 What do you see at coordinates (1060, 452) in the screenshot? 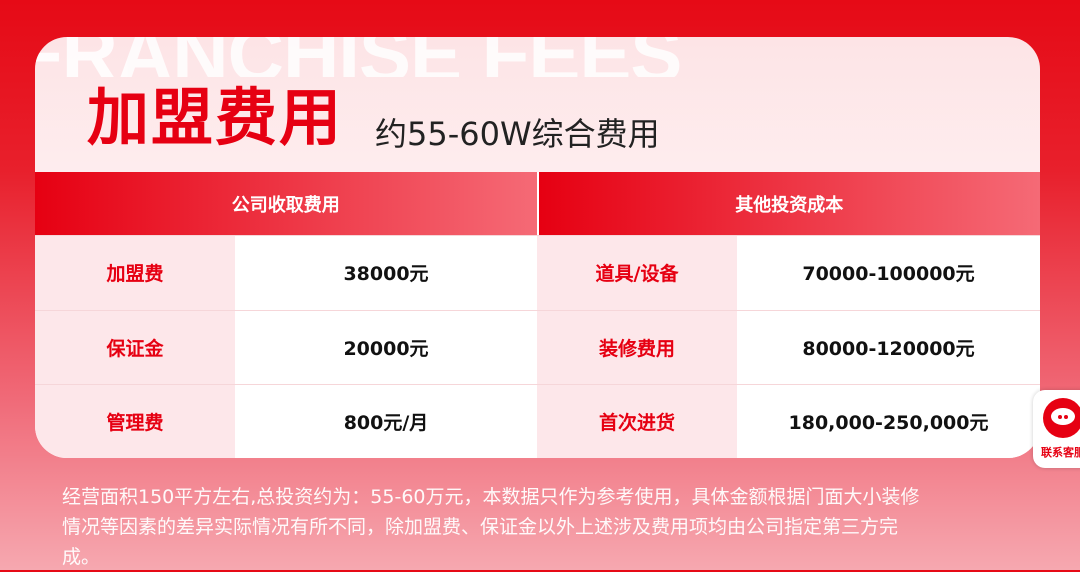
I see `customer-service-label: 联系客服` at bounding box center [1060, 452].